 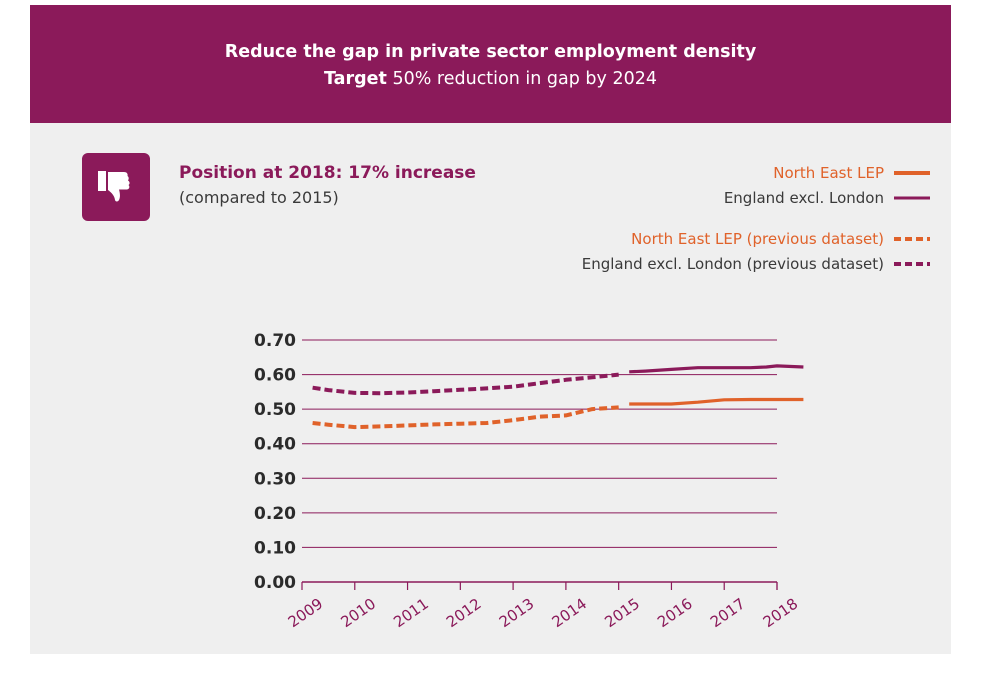 I want to click on series-line-north-east-lep-previous-dataset, so click(x=465, y=417).